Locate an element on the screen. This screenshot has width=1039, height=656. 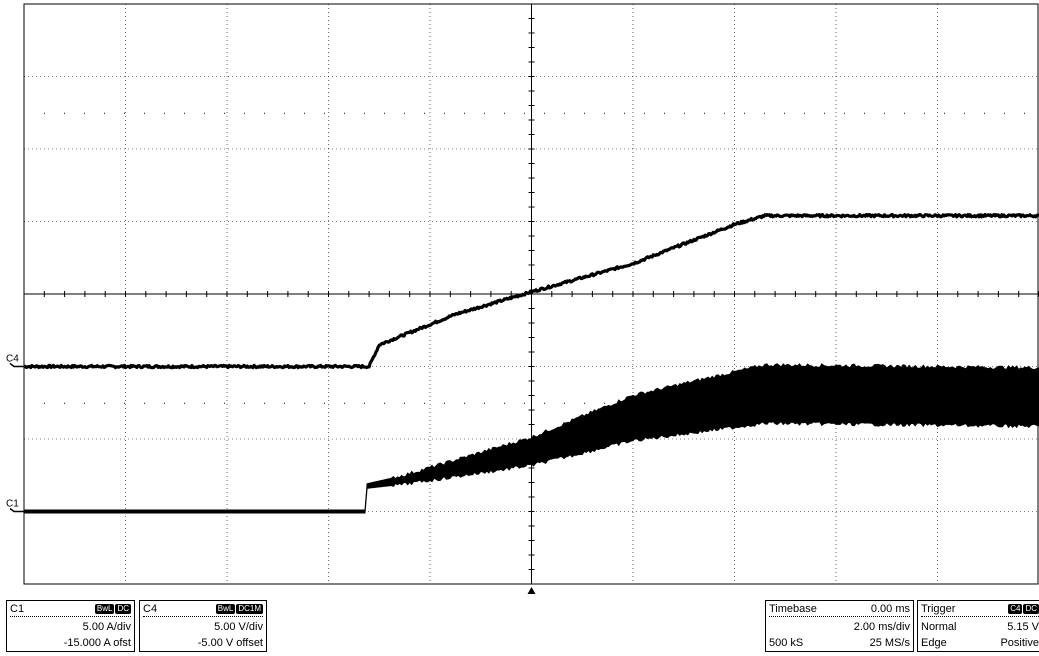
c1-channel-panel: C1 BwL DC 5.00 A/div -15.000 A ofst is located at coordinates (70, 626).